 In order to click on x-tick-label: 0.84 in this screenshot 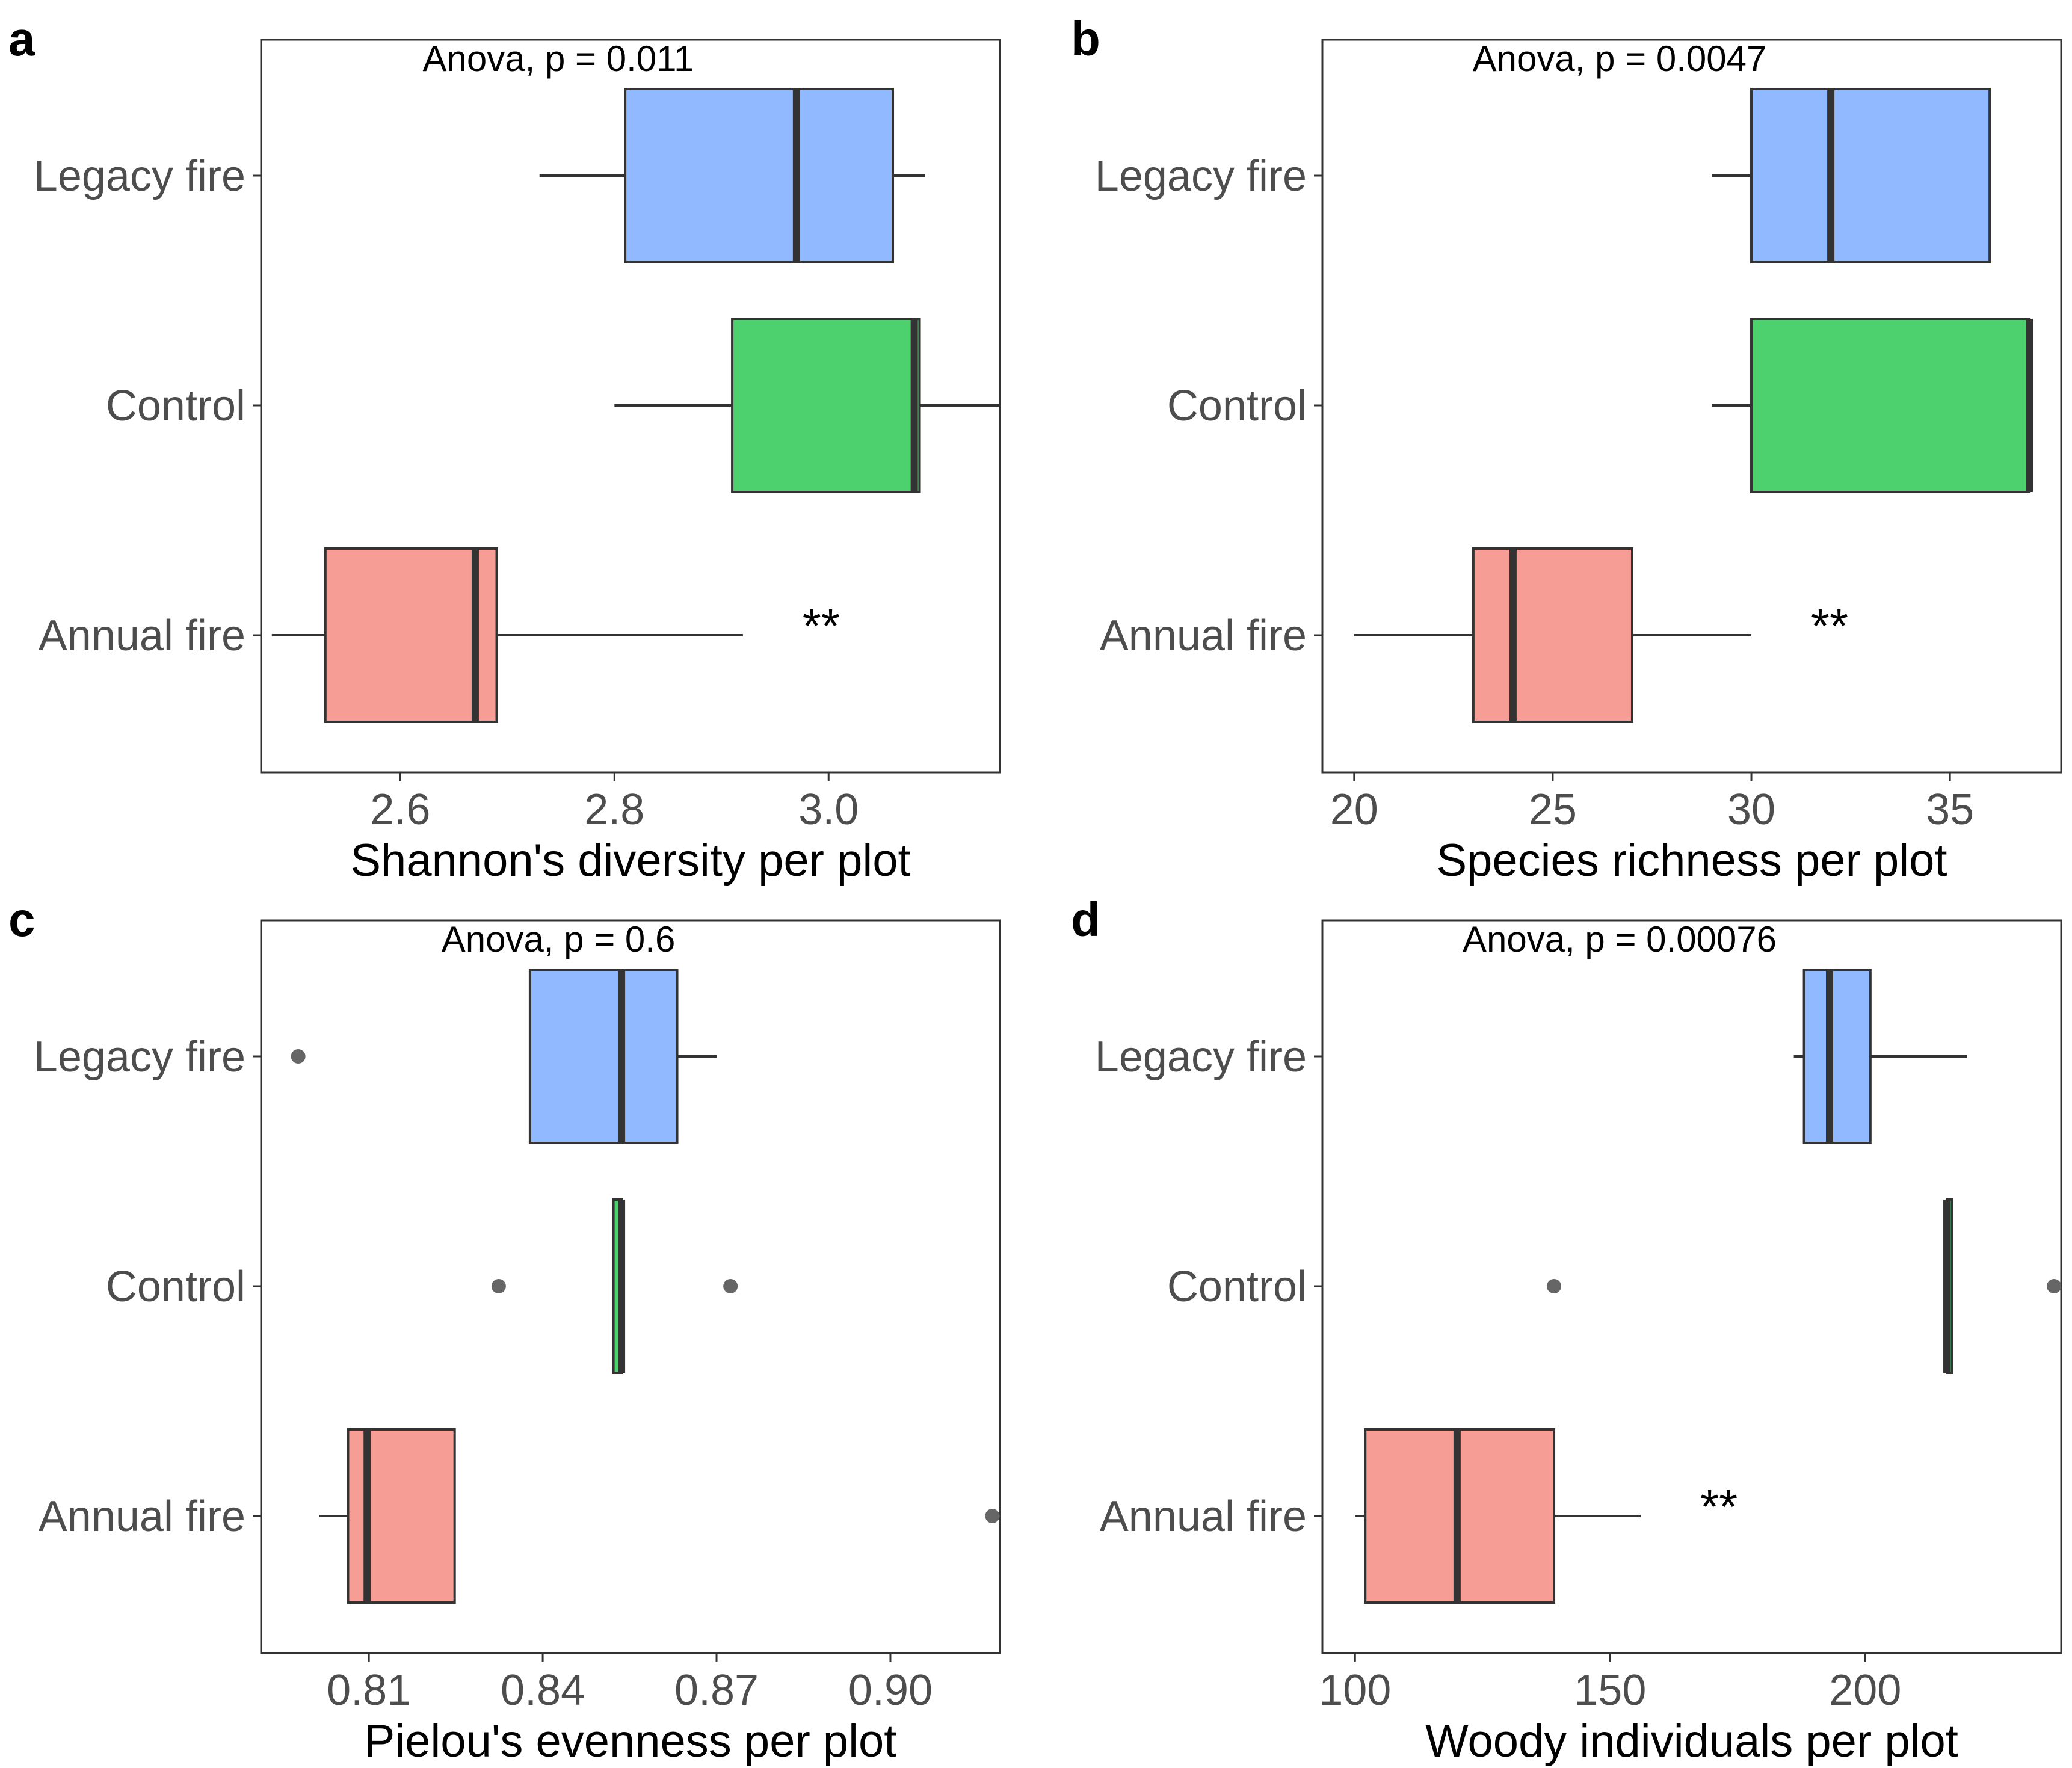, I will do `click(543, 1690)`.